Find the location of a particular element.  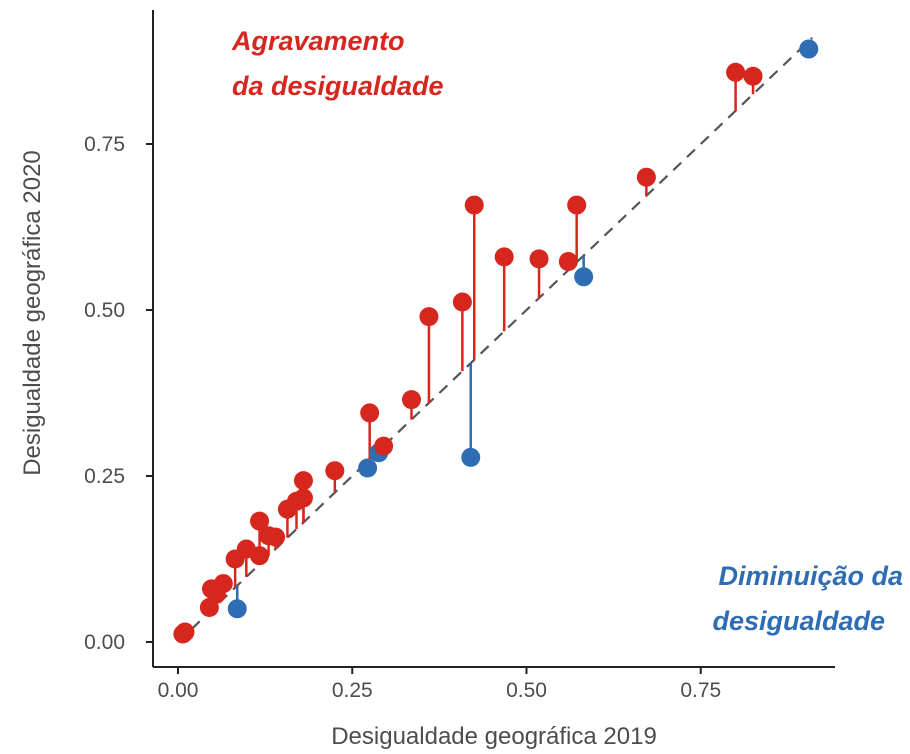

y-tick-label: 0.75 is located at coordinates (104, 144).